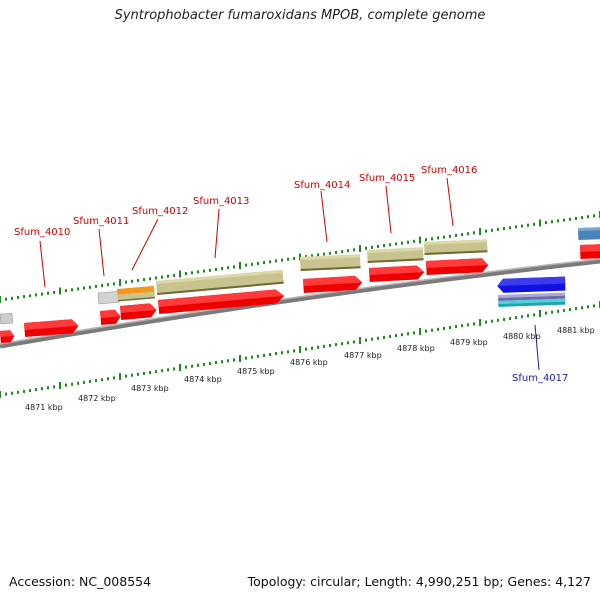 The width and height of the screenshot is (600, 600). Describe the element at coordinates (80, 581) in the screenshot. I see `accession-text: Accession: NC_008554` at that location.